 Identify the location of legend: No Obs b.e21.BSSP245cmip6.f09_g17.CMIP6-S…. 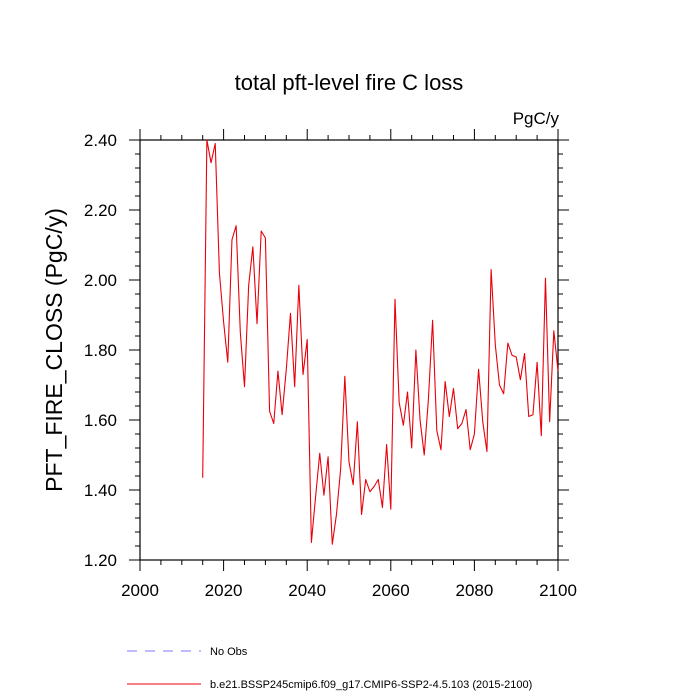
(329, 668).